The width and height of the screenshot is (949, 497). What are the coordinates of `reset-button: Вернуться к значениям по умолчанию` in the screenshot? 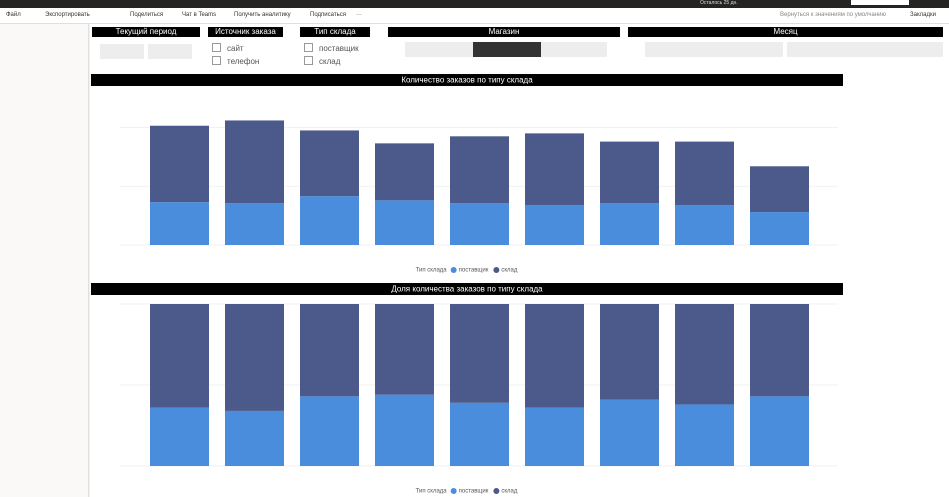 It's located at (833, 15).